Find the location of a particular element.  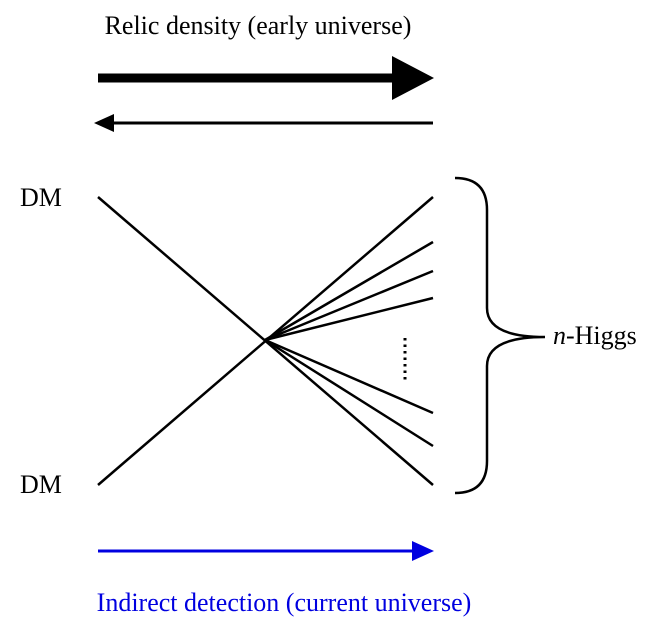

footer: Indirect detection (current universe) is located at coordinates (284, 602).